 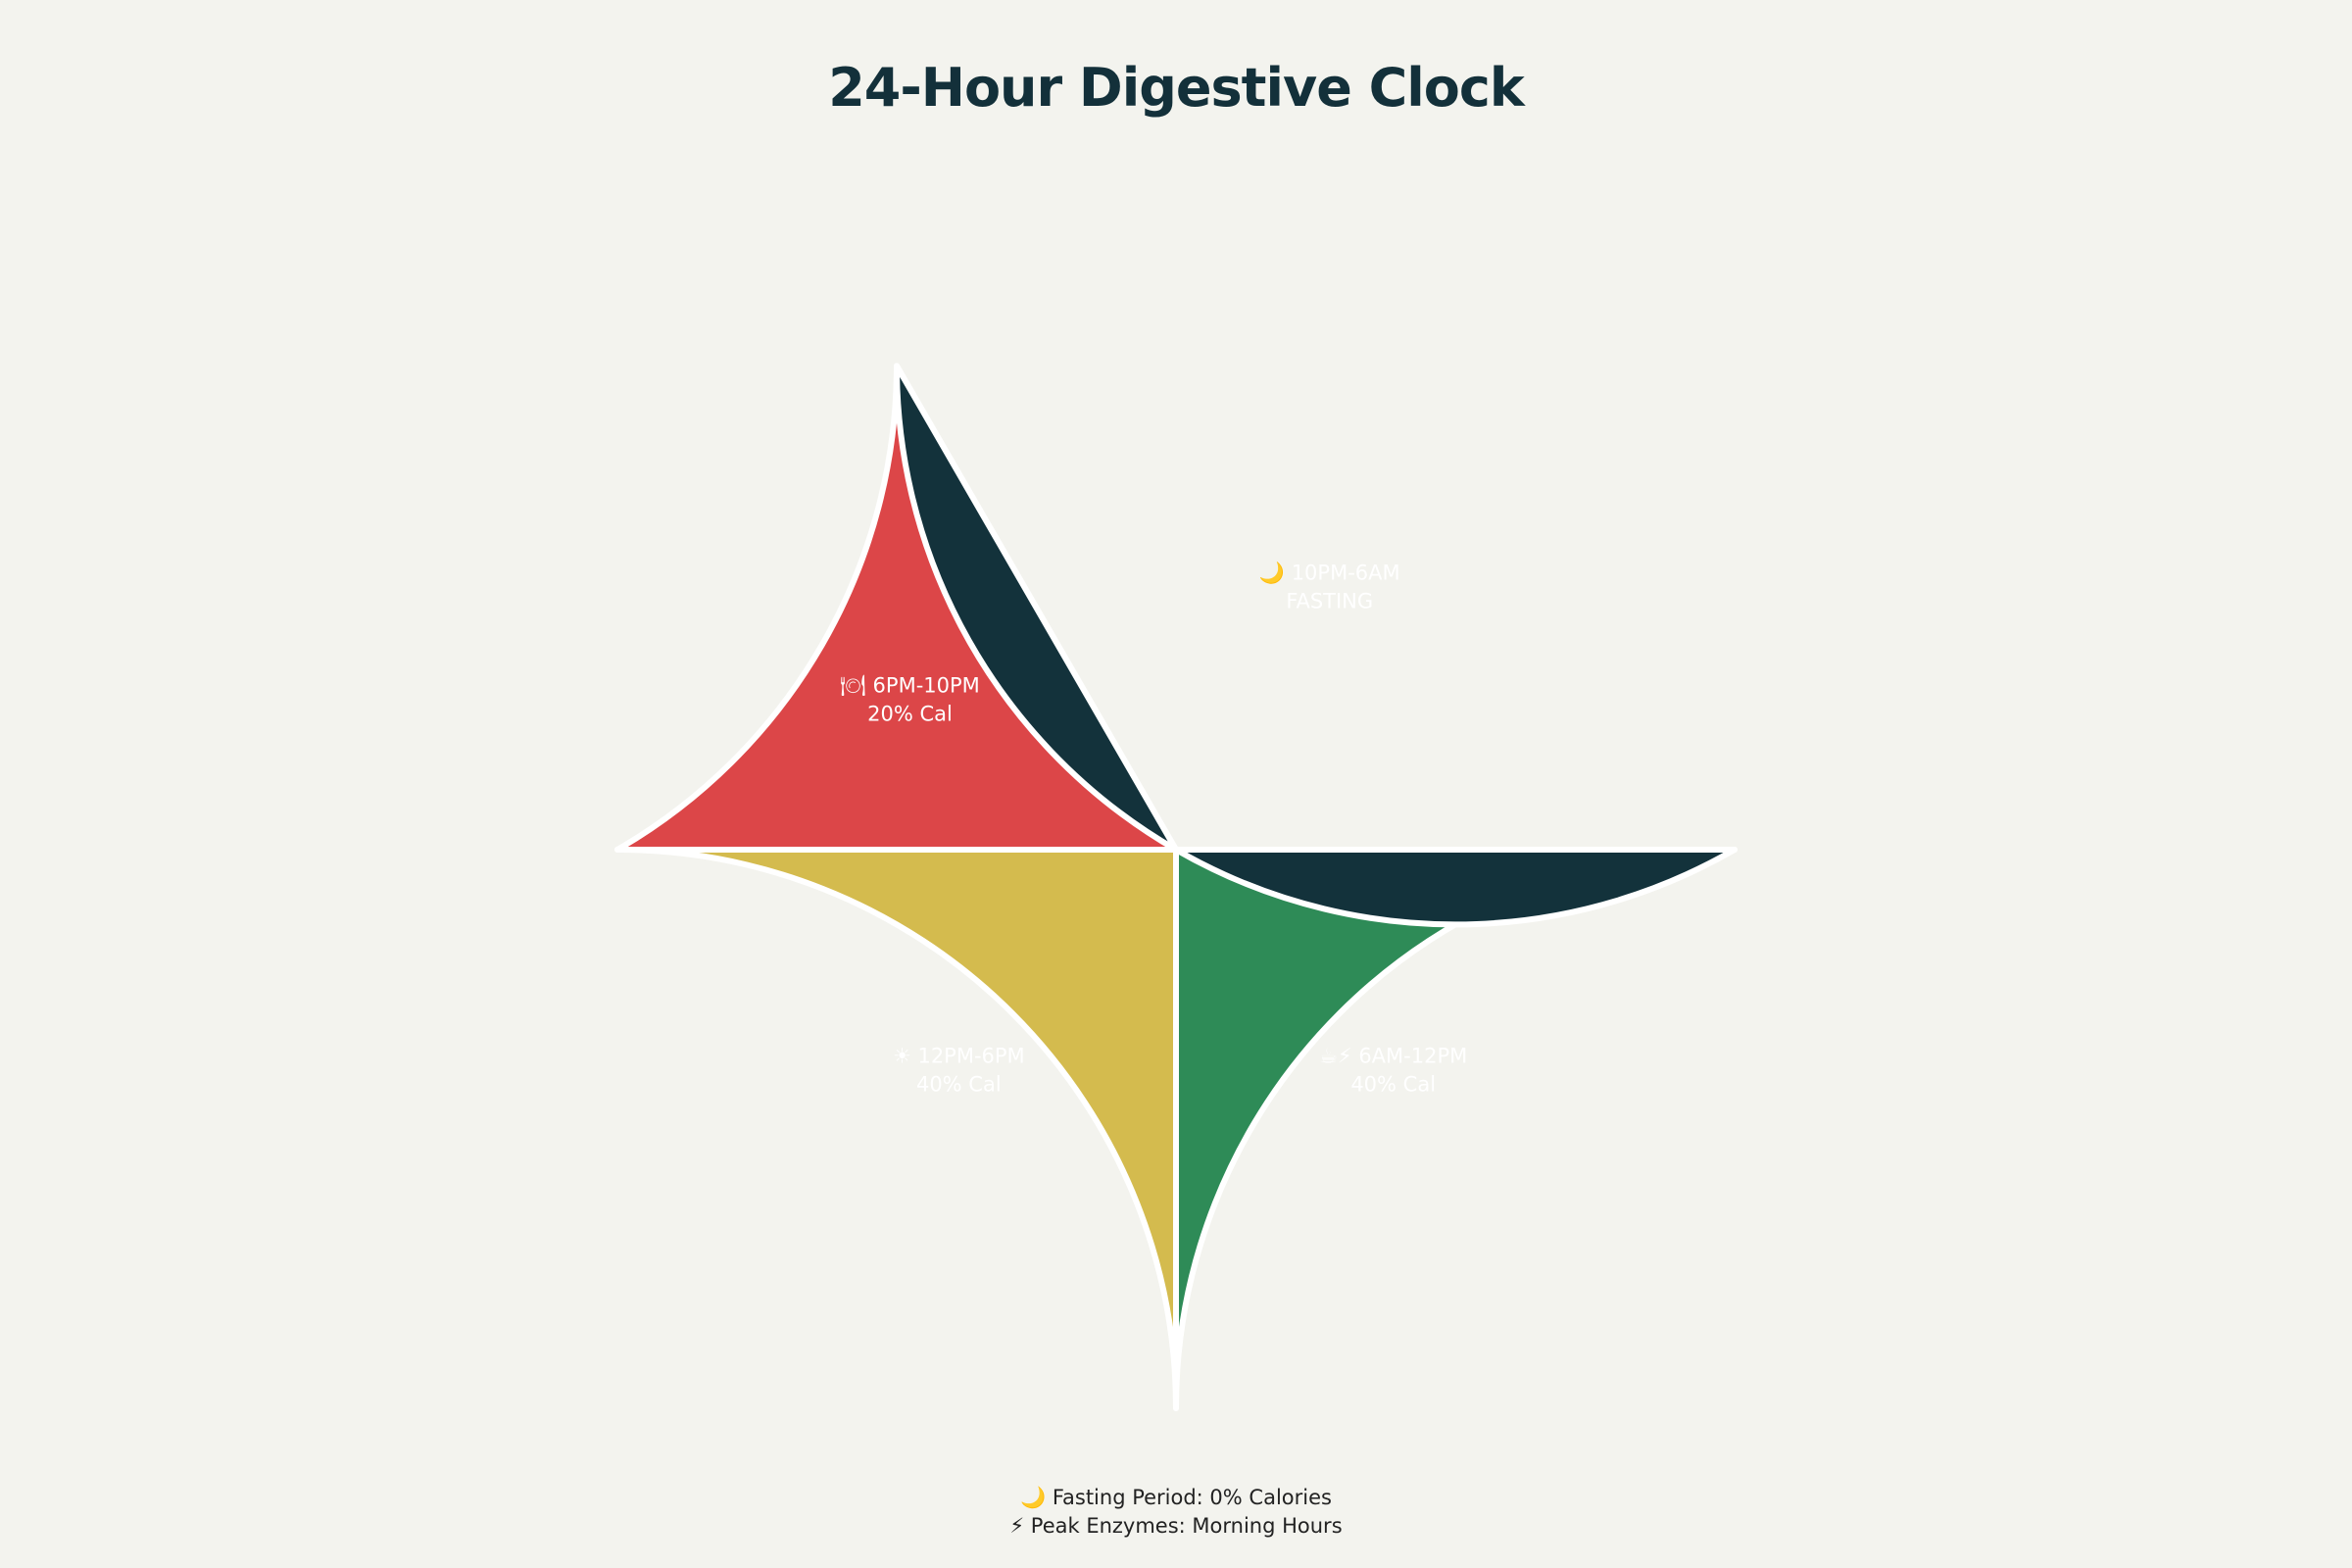 What do you see at coordinates (1176, 88) in the screenshot?
I see `chart-title: 24-Hour Digestive Clock` at bounding box center [1176, 88].